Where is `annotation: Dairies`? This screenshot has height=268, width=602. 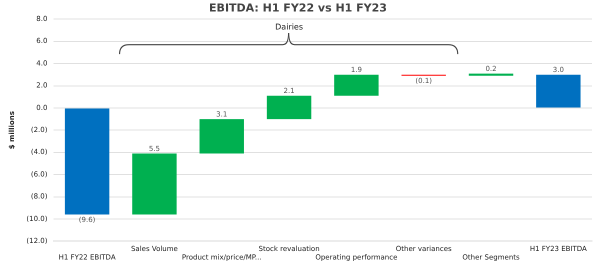
annotation: Dairies is located at coordinates (289, 27).